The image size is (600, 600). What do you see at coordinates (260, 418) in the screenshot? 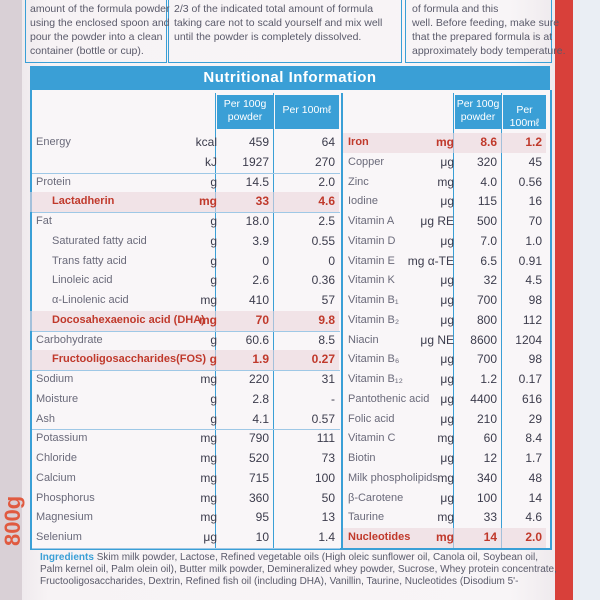
I see `per-100g: 4.1` at bounding box center [260, 418].